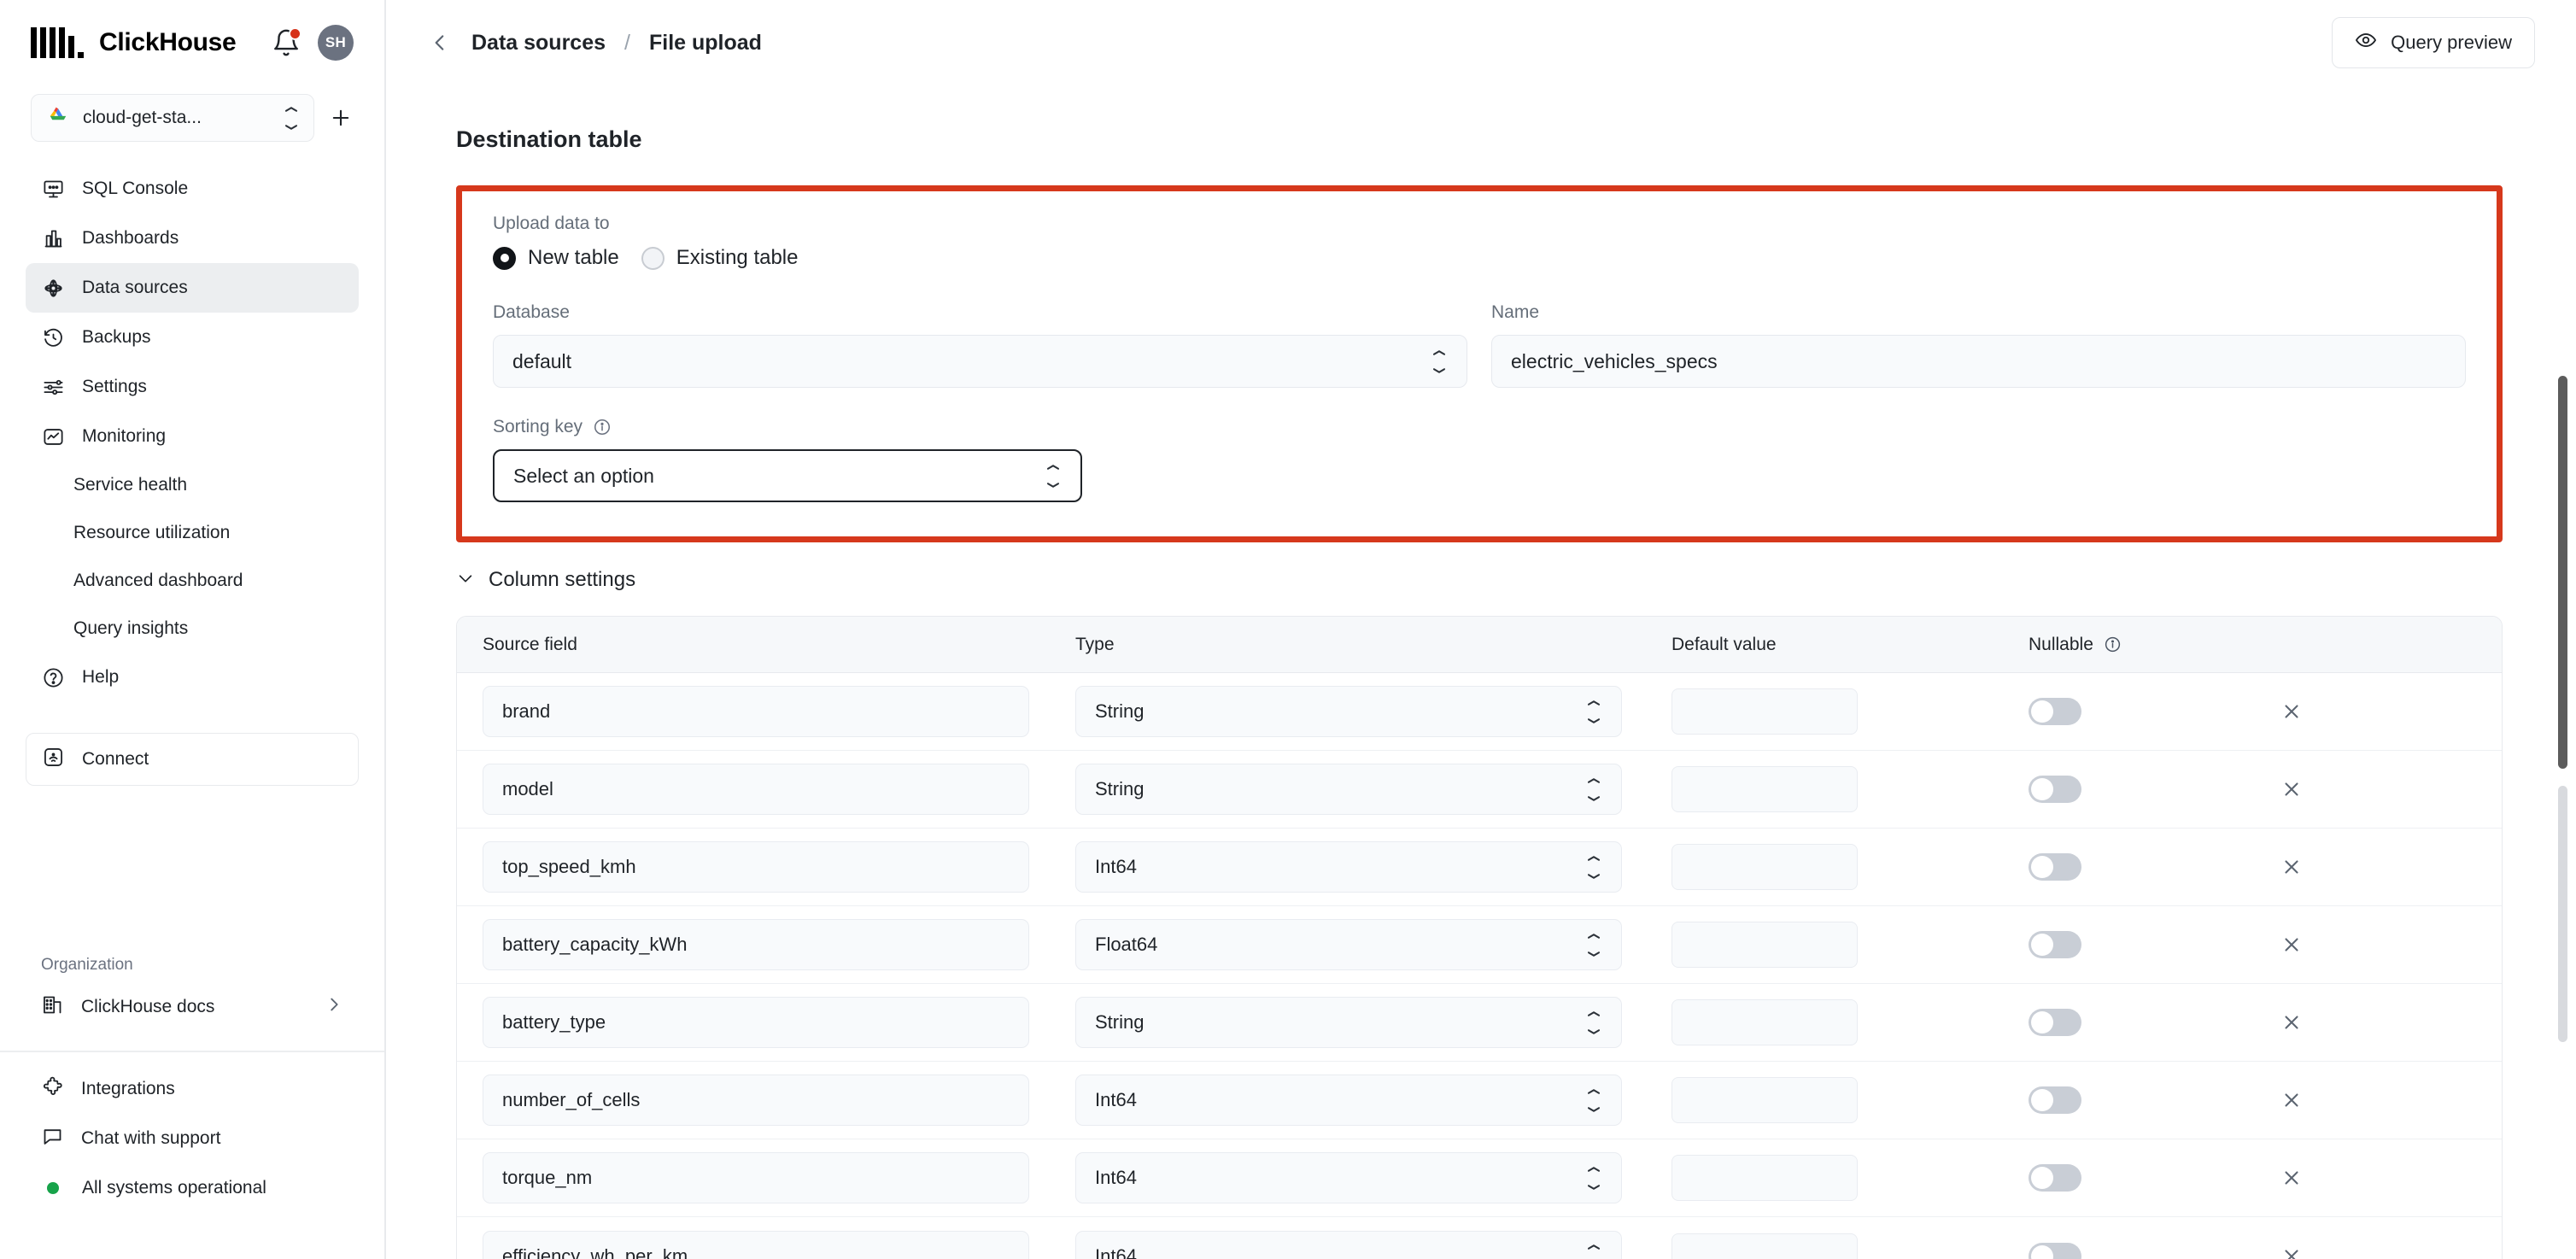  What do you see at coordinates (573, 257) in the screenshot?
I see `radio-new-table-label: New table` at bounding box center [573, 257].